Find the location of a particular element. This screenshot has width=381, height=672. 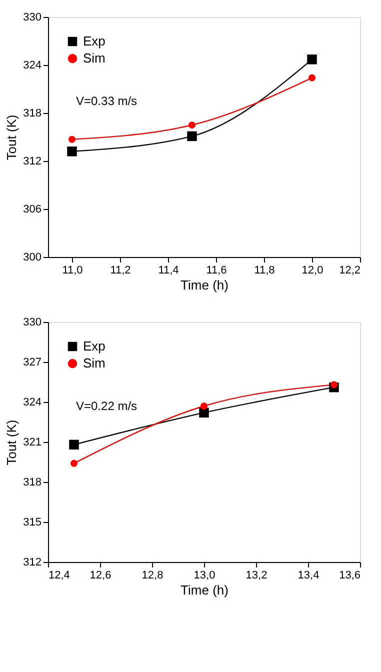

x-tick-label: 12,0 is located at coordinates (313, 270).